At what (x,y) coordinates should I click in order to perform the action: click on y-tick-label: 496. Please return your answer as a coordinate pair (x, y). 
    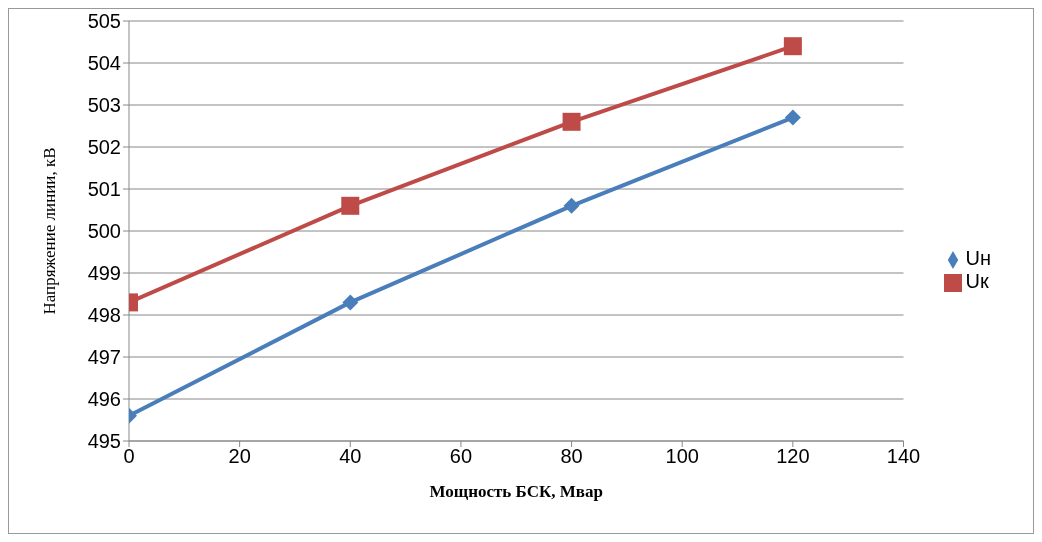
    Looking at the image, I should click on (104, 399).